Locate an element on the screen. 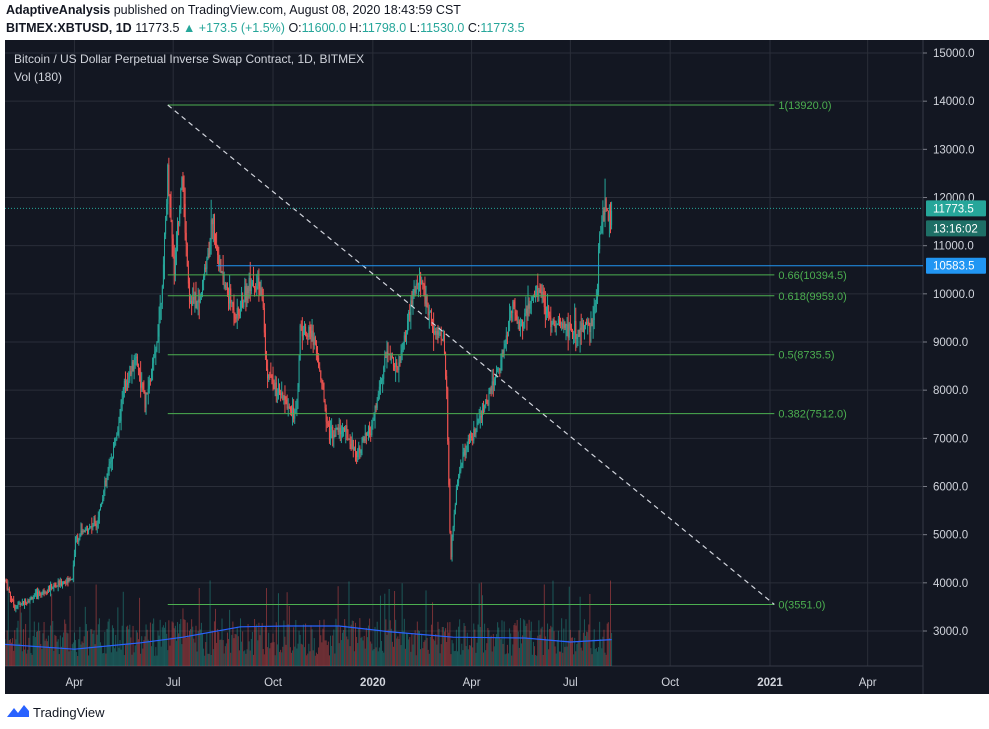 This screenshot has width=989, height=729. fib-level-label: 0(3551.0) is located at coordinates (801, 605).